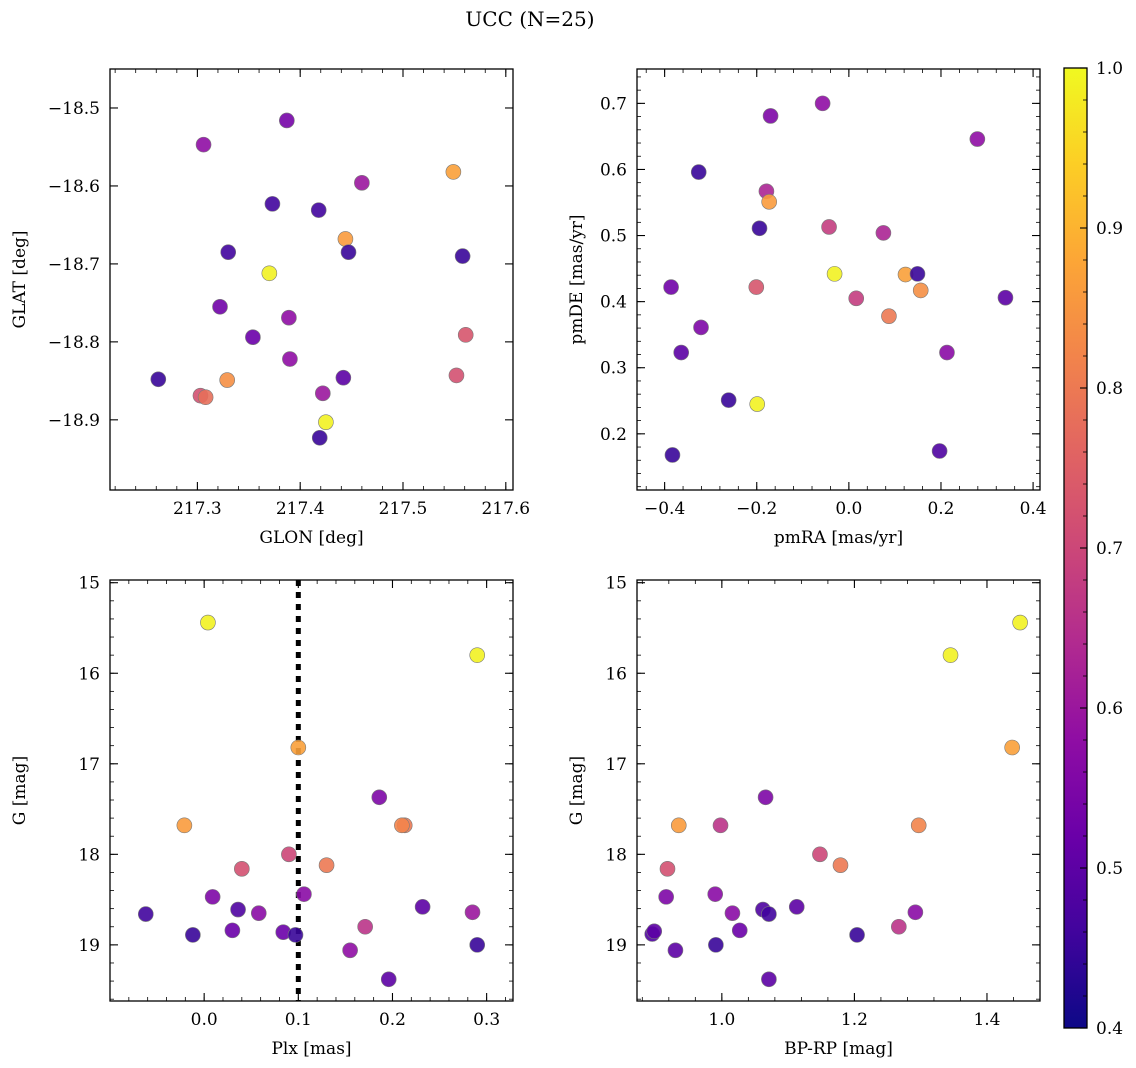 This screenshot has width=1136, height=1068. What do you see at coordinates (89, 855) in the screenshot?
I see `y-tick-label: 18` at bounding box center [89, 855].